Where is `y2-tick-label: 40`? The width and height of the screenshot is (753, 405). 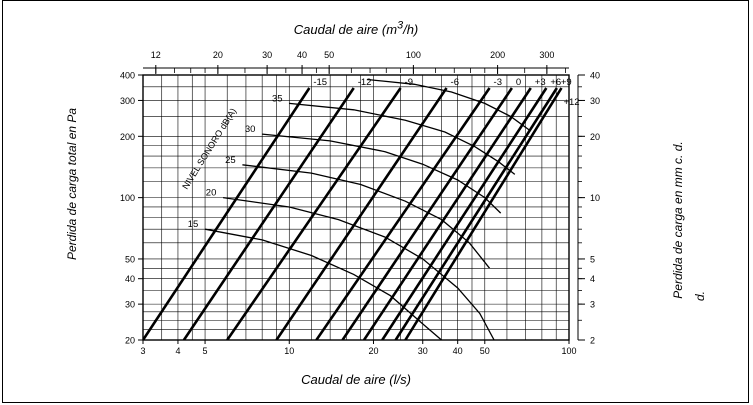
y2-tick-label: 40 is located at coordinates (595, 76).